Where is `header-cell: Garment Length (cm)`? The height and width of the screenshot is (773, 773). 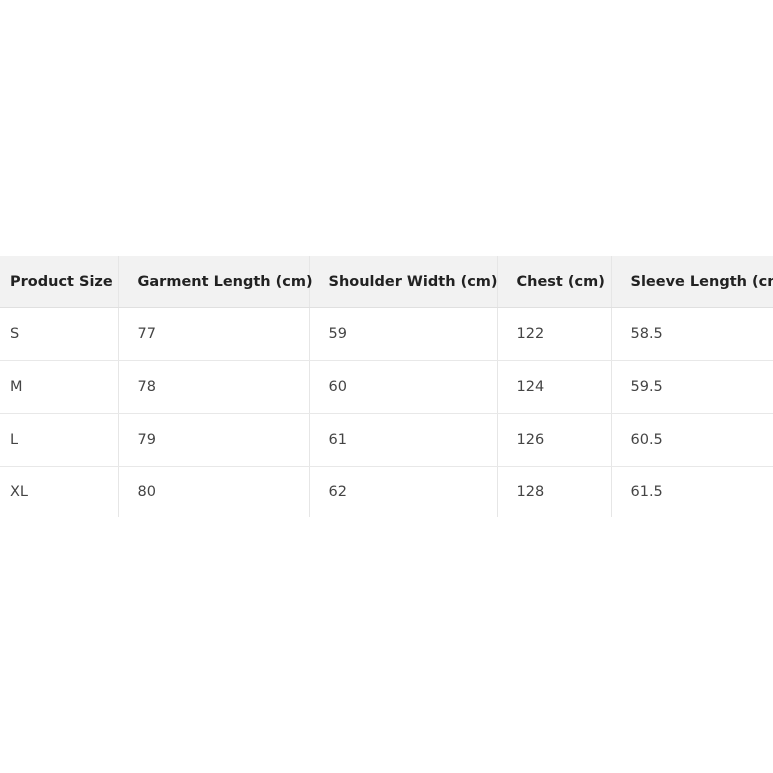 header-cell: Garment Length (cm) is located at coordinates (215, 282).